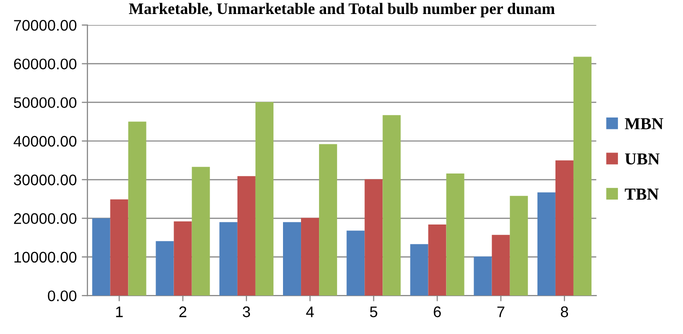 This screenshot has height=334, width=683. I want to click on legend-label: UBN, so click(642, 159).